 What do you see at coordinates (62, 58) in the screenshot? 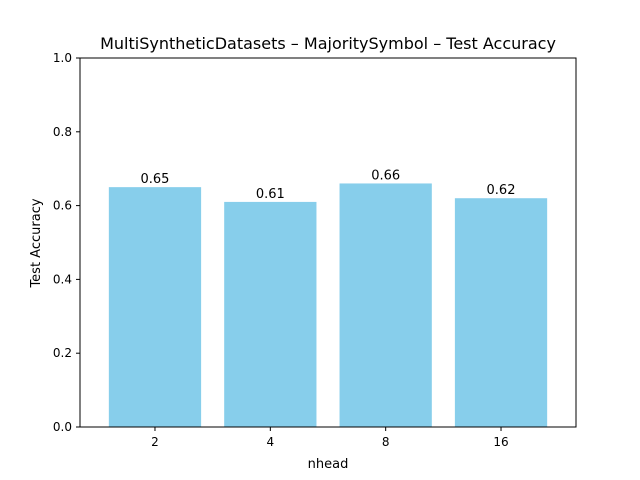
I see `y-tick-label: 1.0` at bounding box center [62, 58].